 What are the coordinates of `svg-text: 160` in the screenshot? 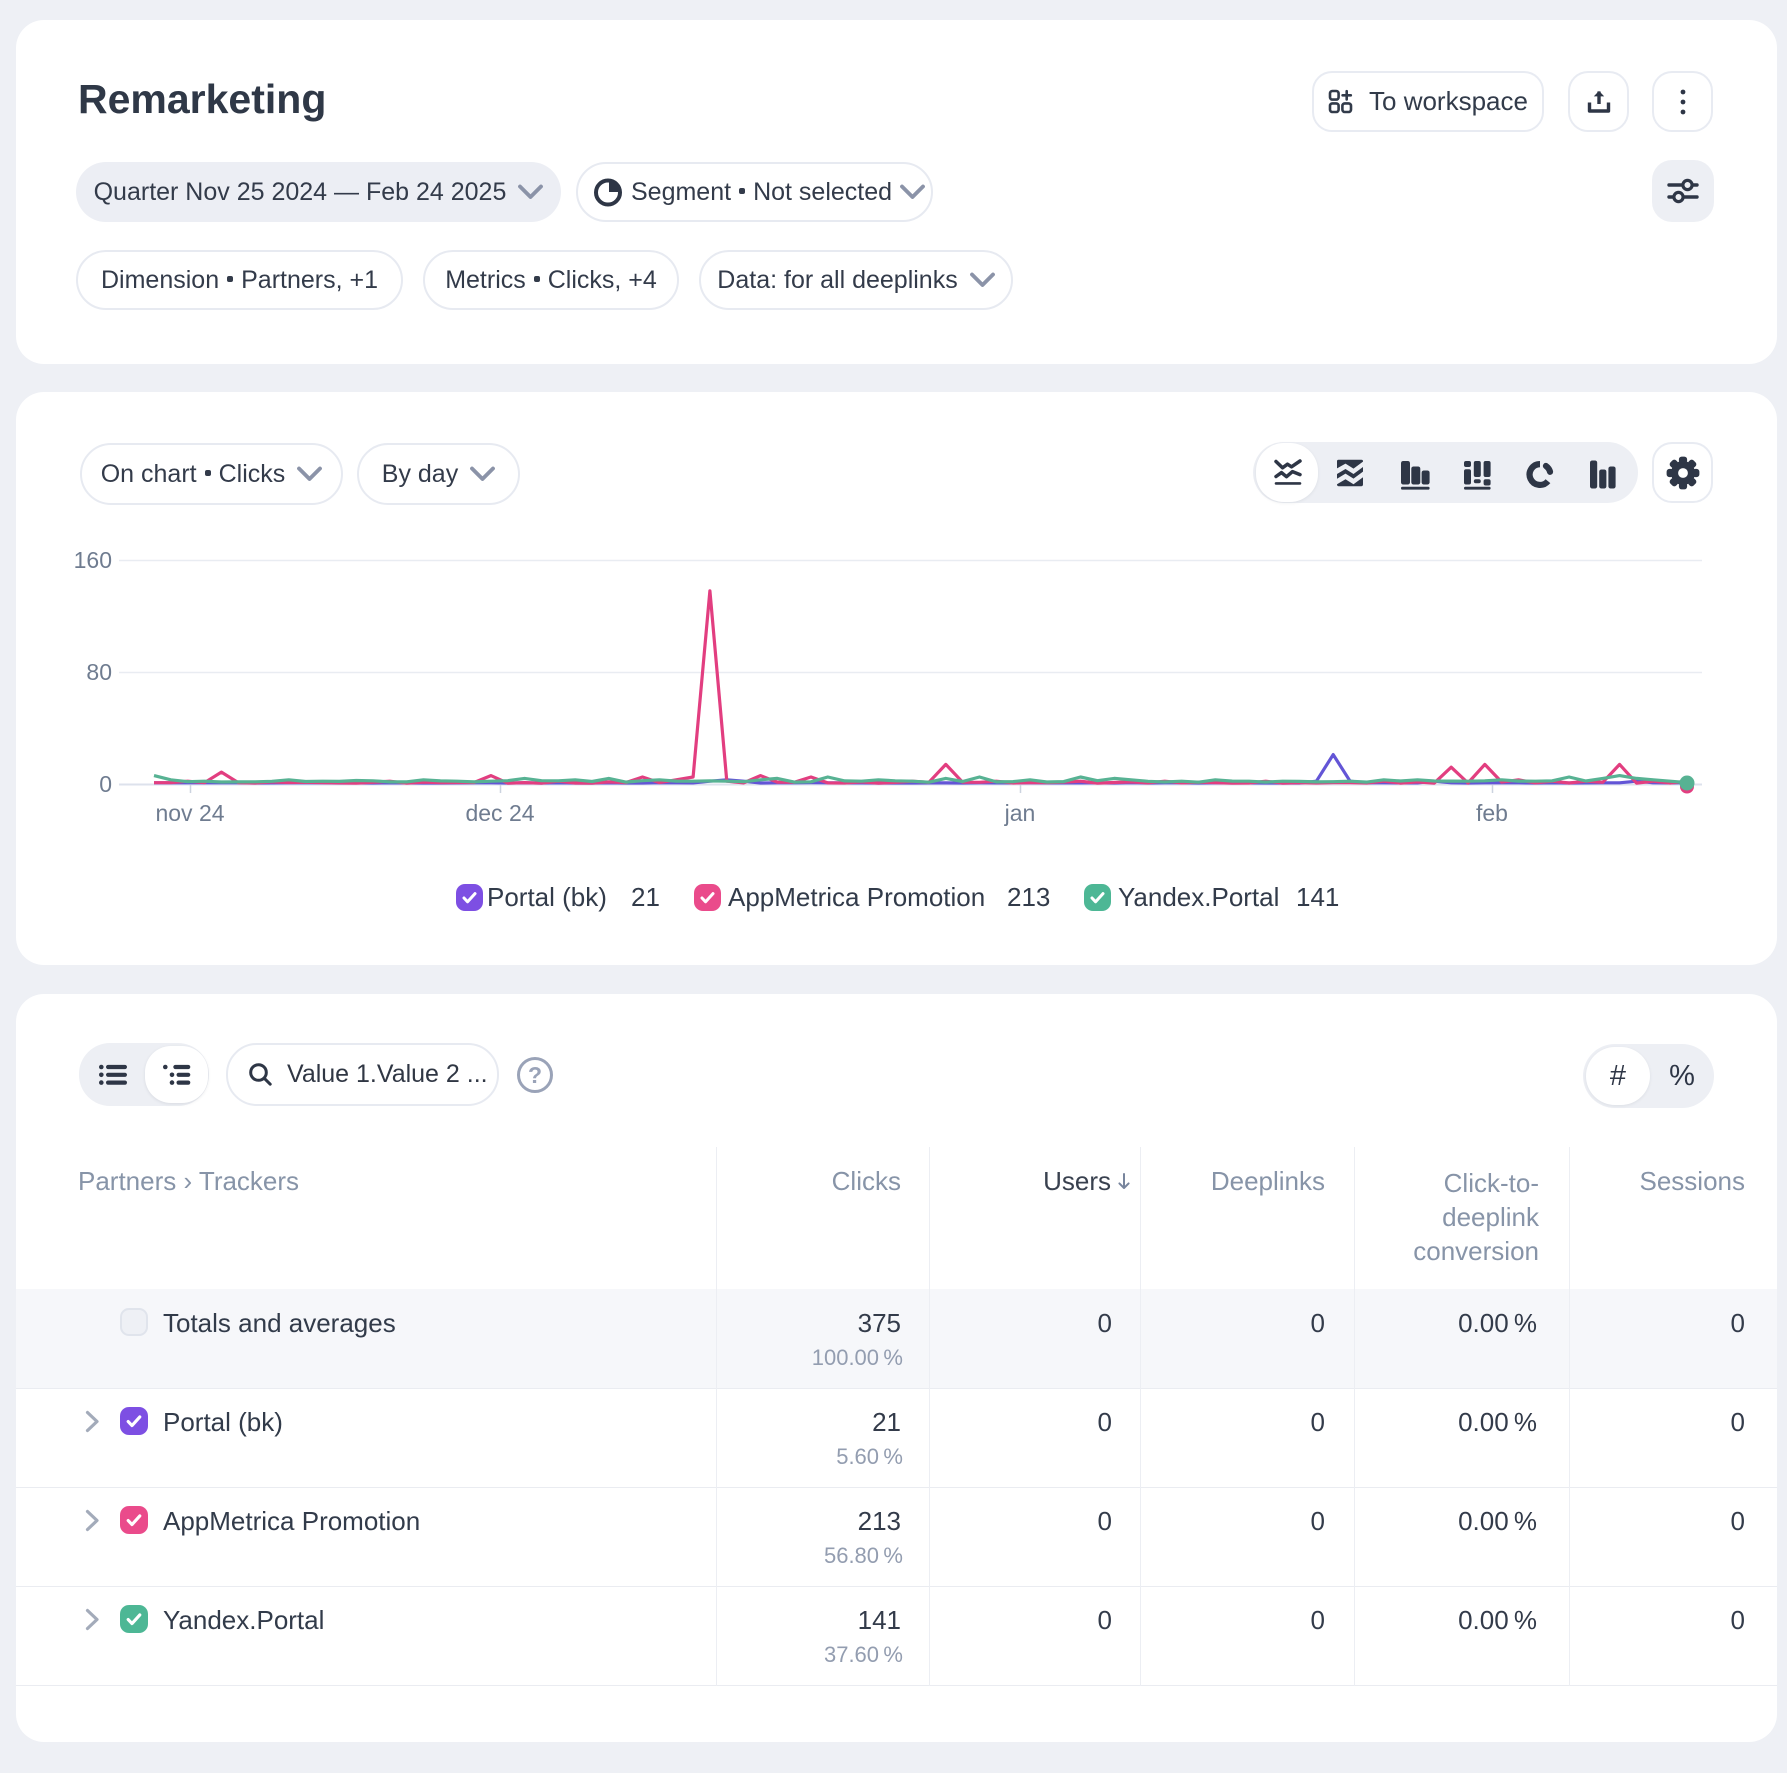 It's located at (93, 560).